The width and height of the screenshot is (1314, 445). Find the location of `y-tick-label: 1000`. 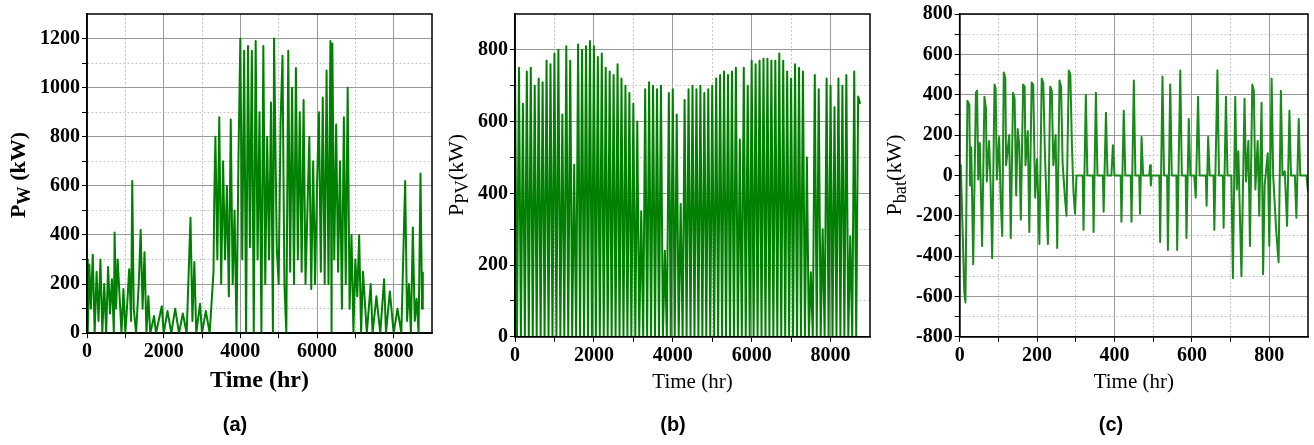

y-tick-label: 1000 is located at coordinates (60, 85).